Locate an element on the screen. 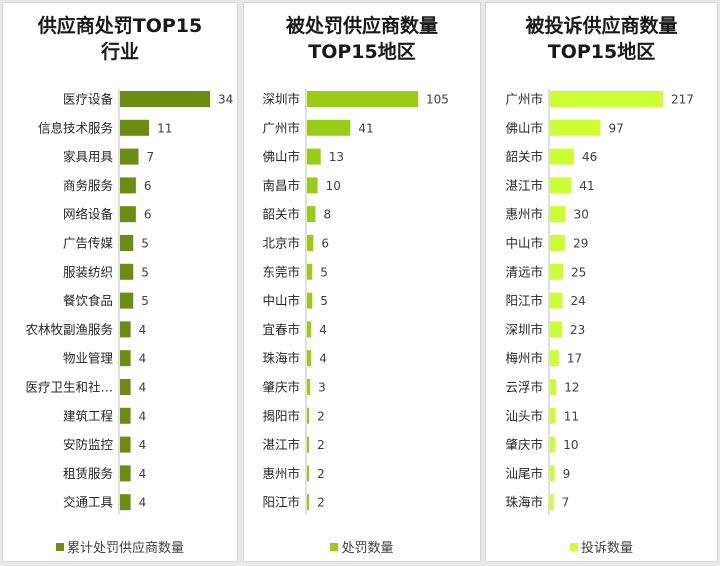 This screenshot has height=566, width=720. legend: 累计处罚供应商数量 is located at coordinates (120, 546).